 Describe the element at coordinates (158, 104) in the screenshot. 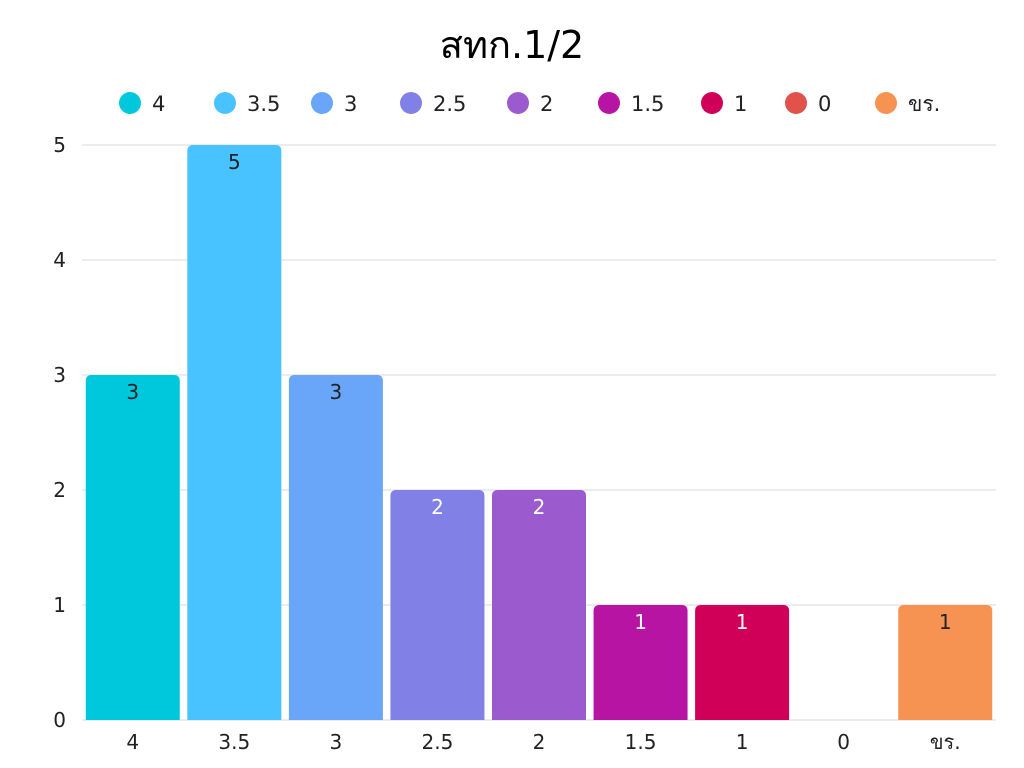

I see `legend-label-0: 4` at that location.